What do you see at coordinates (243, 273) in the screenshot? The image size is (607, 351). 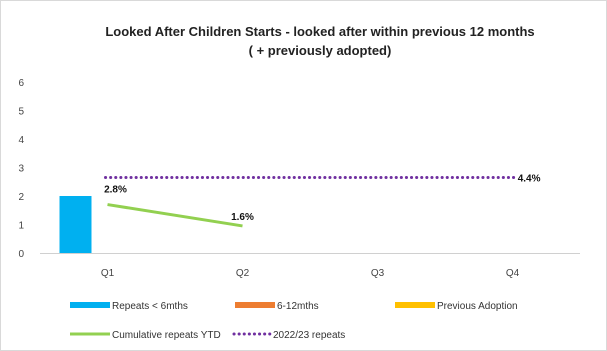 I see `x-tick-label: Q2` at bounding box center [243, 273].